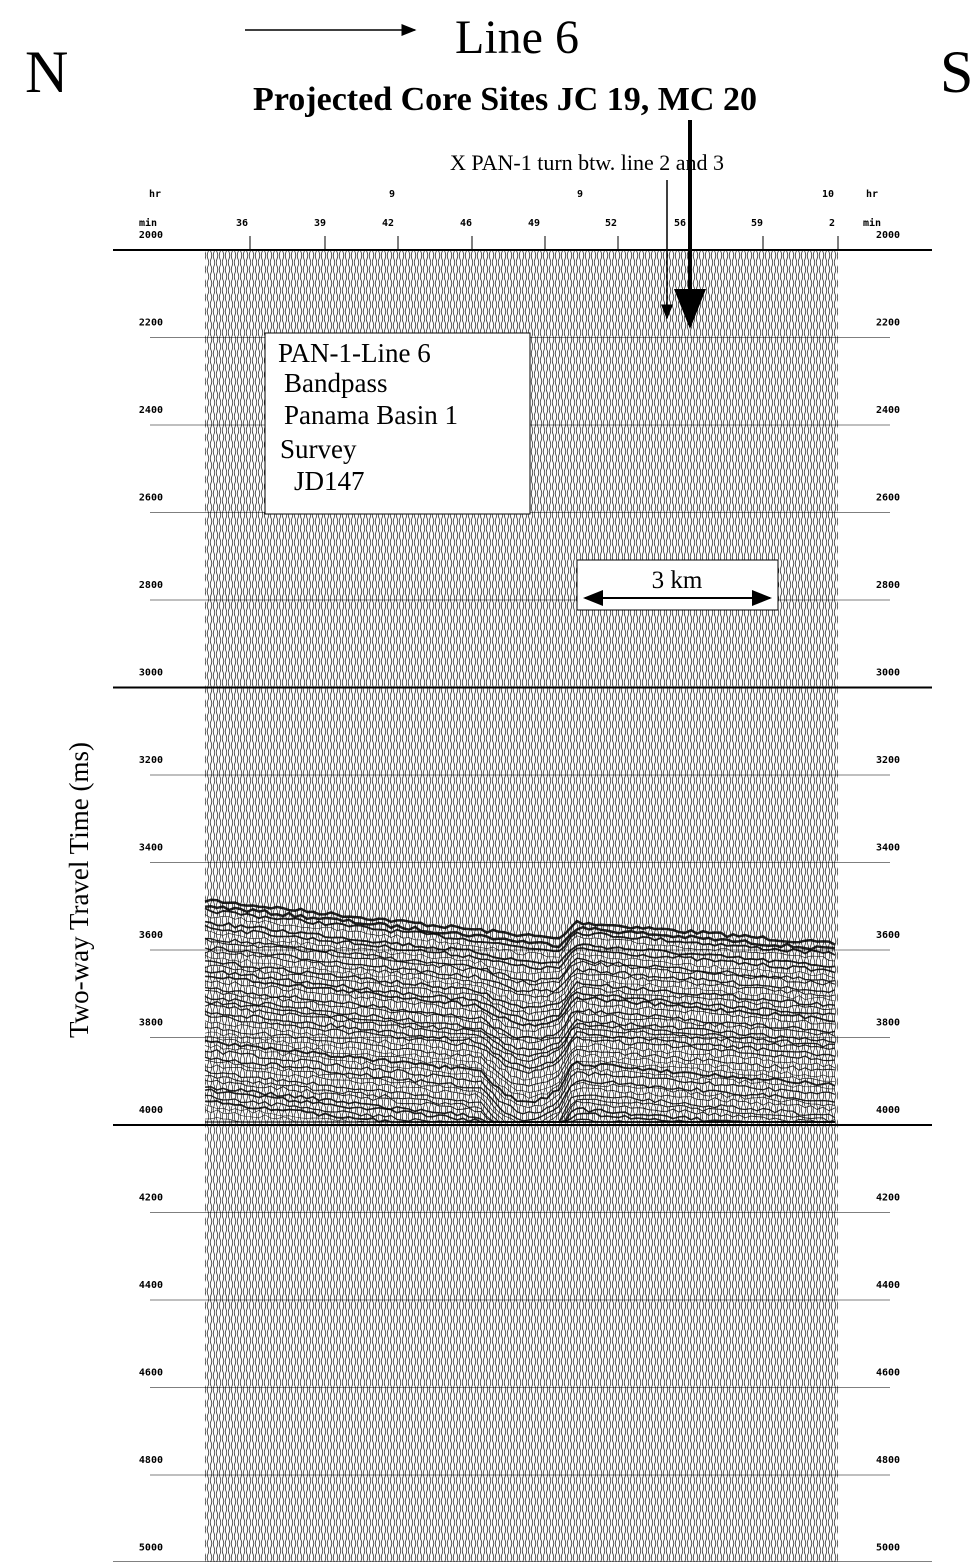  What do you see at coordinates (956, 72) in the screenshot?
I see `south-label: S` at bounding box center [956, 72].